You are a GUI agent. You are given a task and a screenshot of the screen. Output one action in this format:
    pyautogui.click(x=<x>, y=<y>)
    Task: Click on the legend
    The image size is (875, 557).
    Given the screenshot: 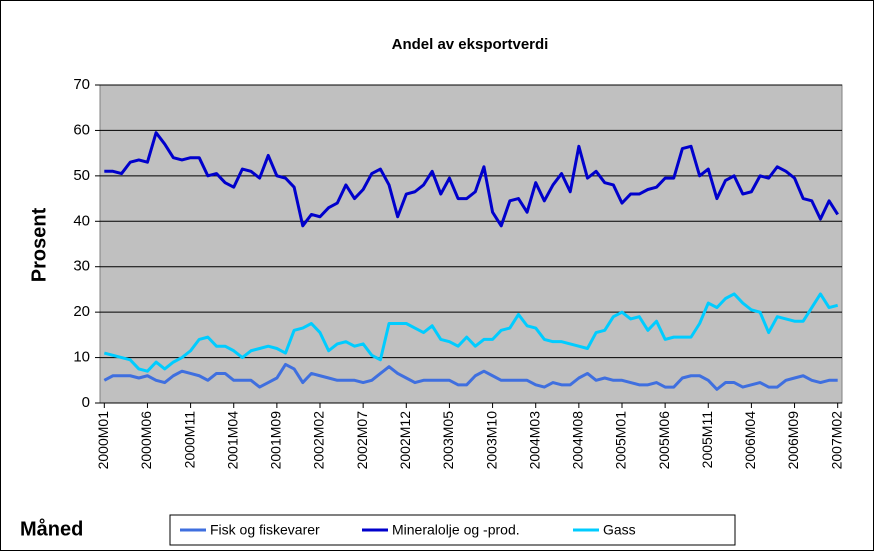 What is the action you would take?
    pyautogui.click(x=452, y=530)
    